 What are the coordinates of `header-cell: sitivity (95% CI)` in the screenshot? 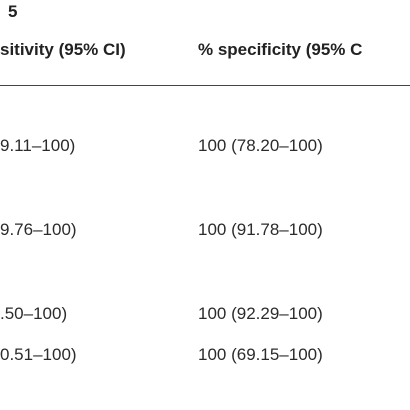 It's located at (63, 49).